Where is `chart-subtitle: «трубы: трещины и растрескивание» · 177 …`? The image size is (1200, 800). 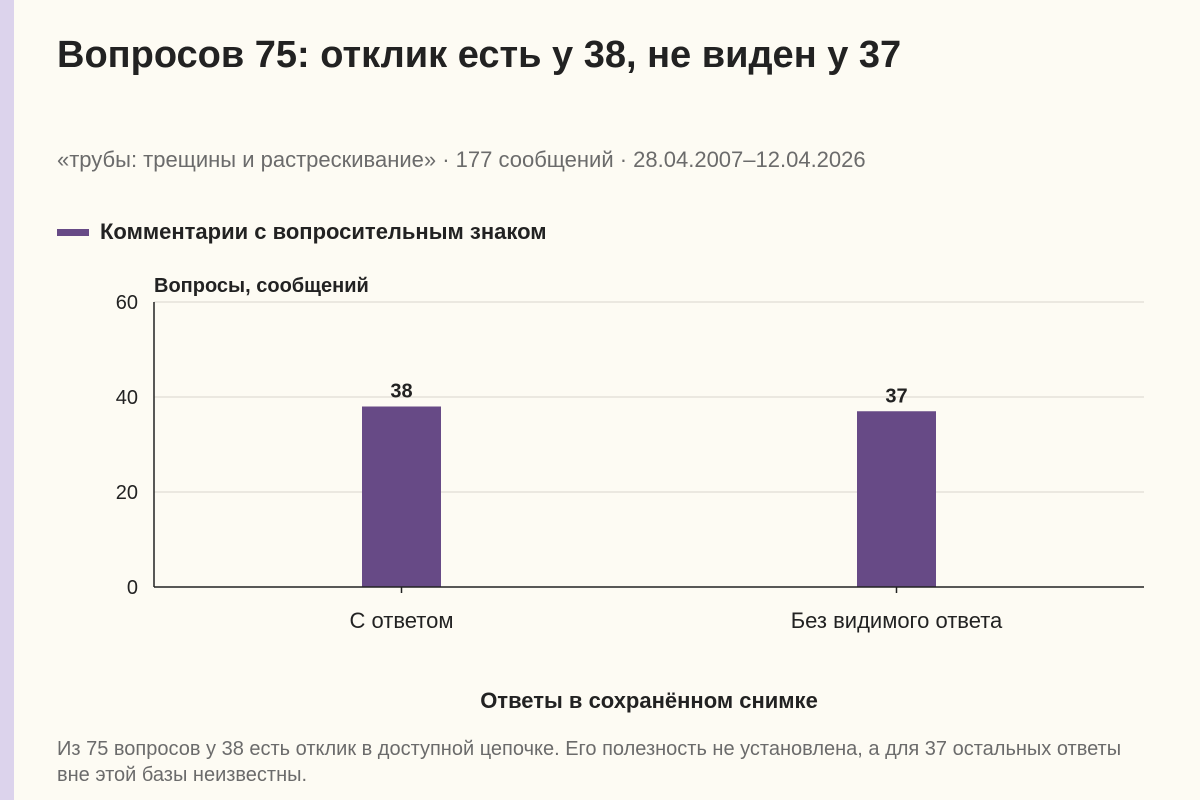 chart-subtitle: «трубы: трещины и растрескивание» · 177 … is located at coordinates (461, 159).